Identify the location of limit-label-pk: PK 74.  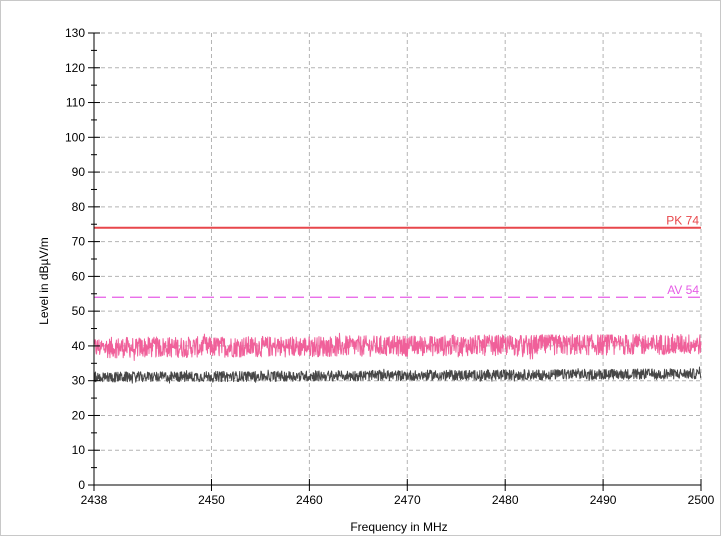
(682, 221).